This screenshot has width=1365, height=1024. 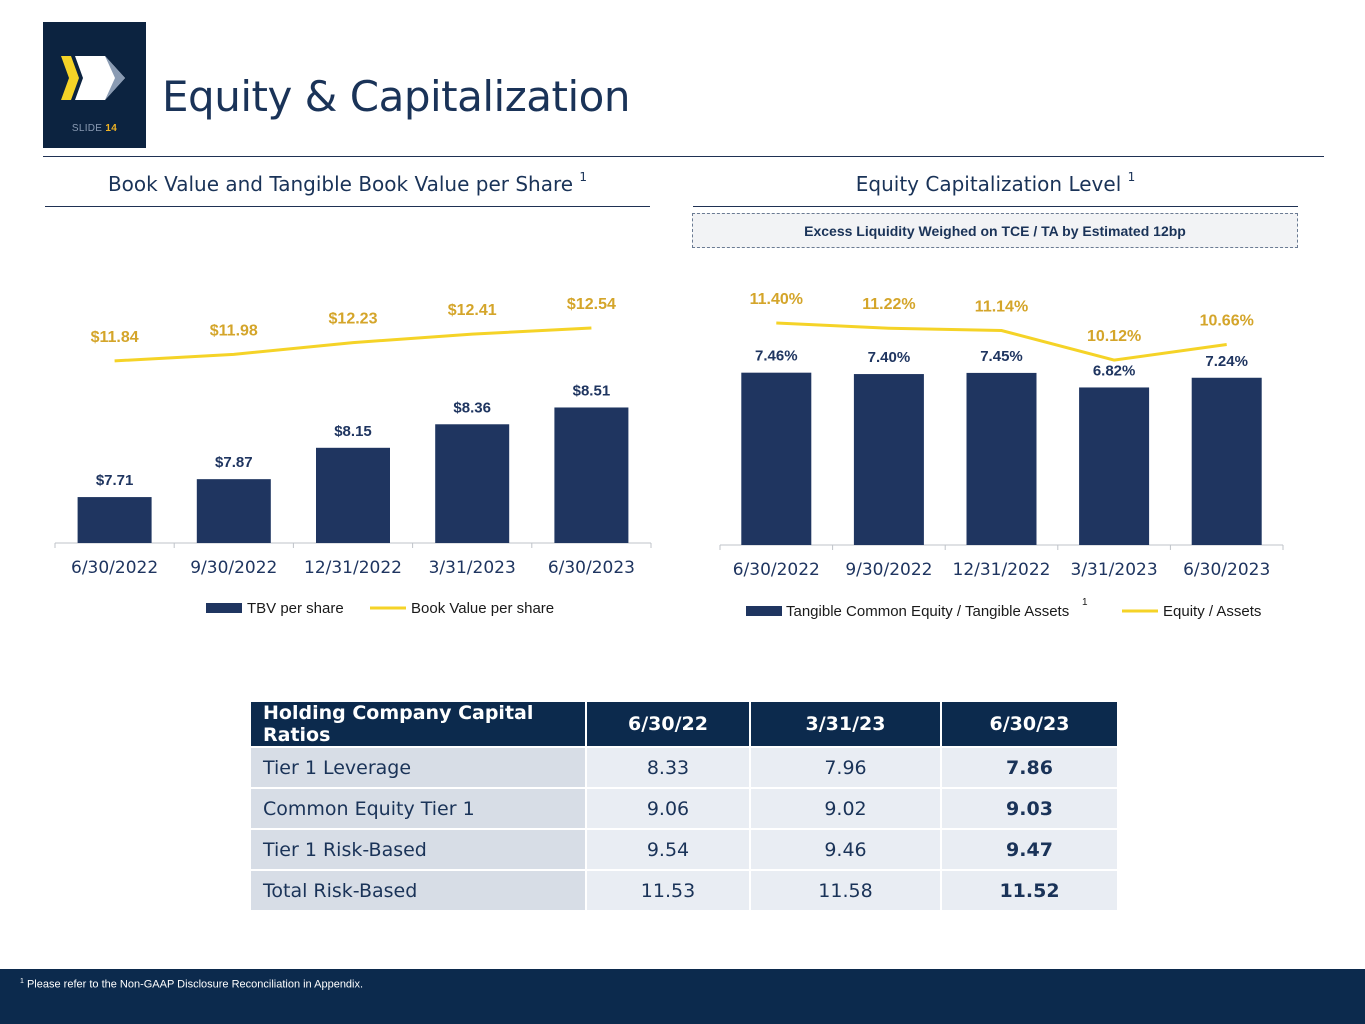 I want to click on left-bar-label: $7.71, so click(x=115, y=480).